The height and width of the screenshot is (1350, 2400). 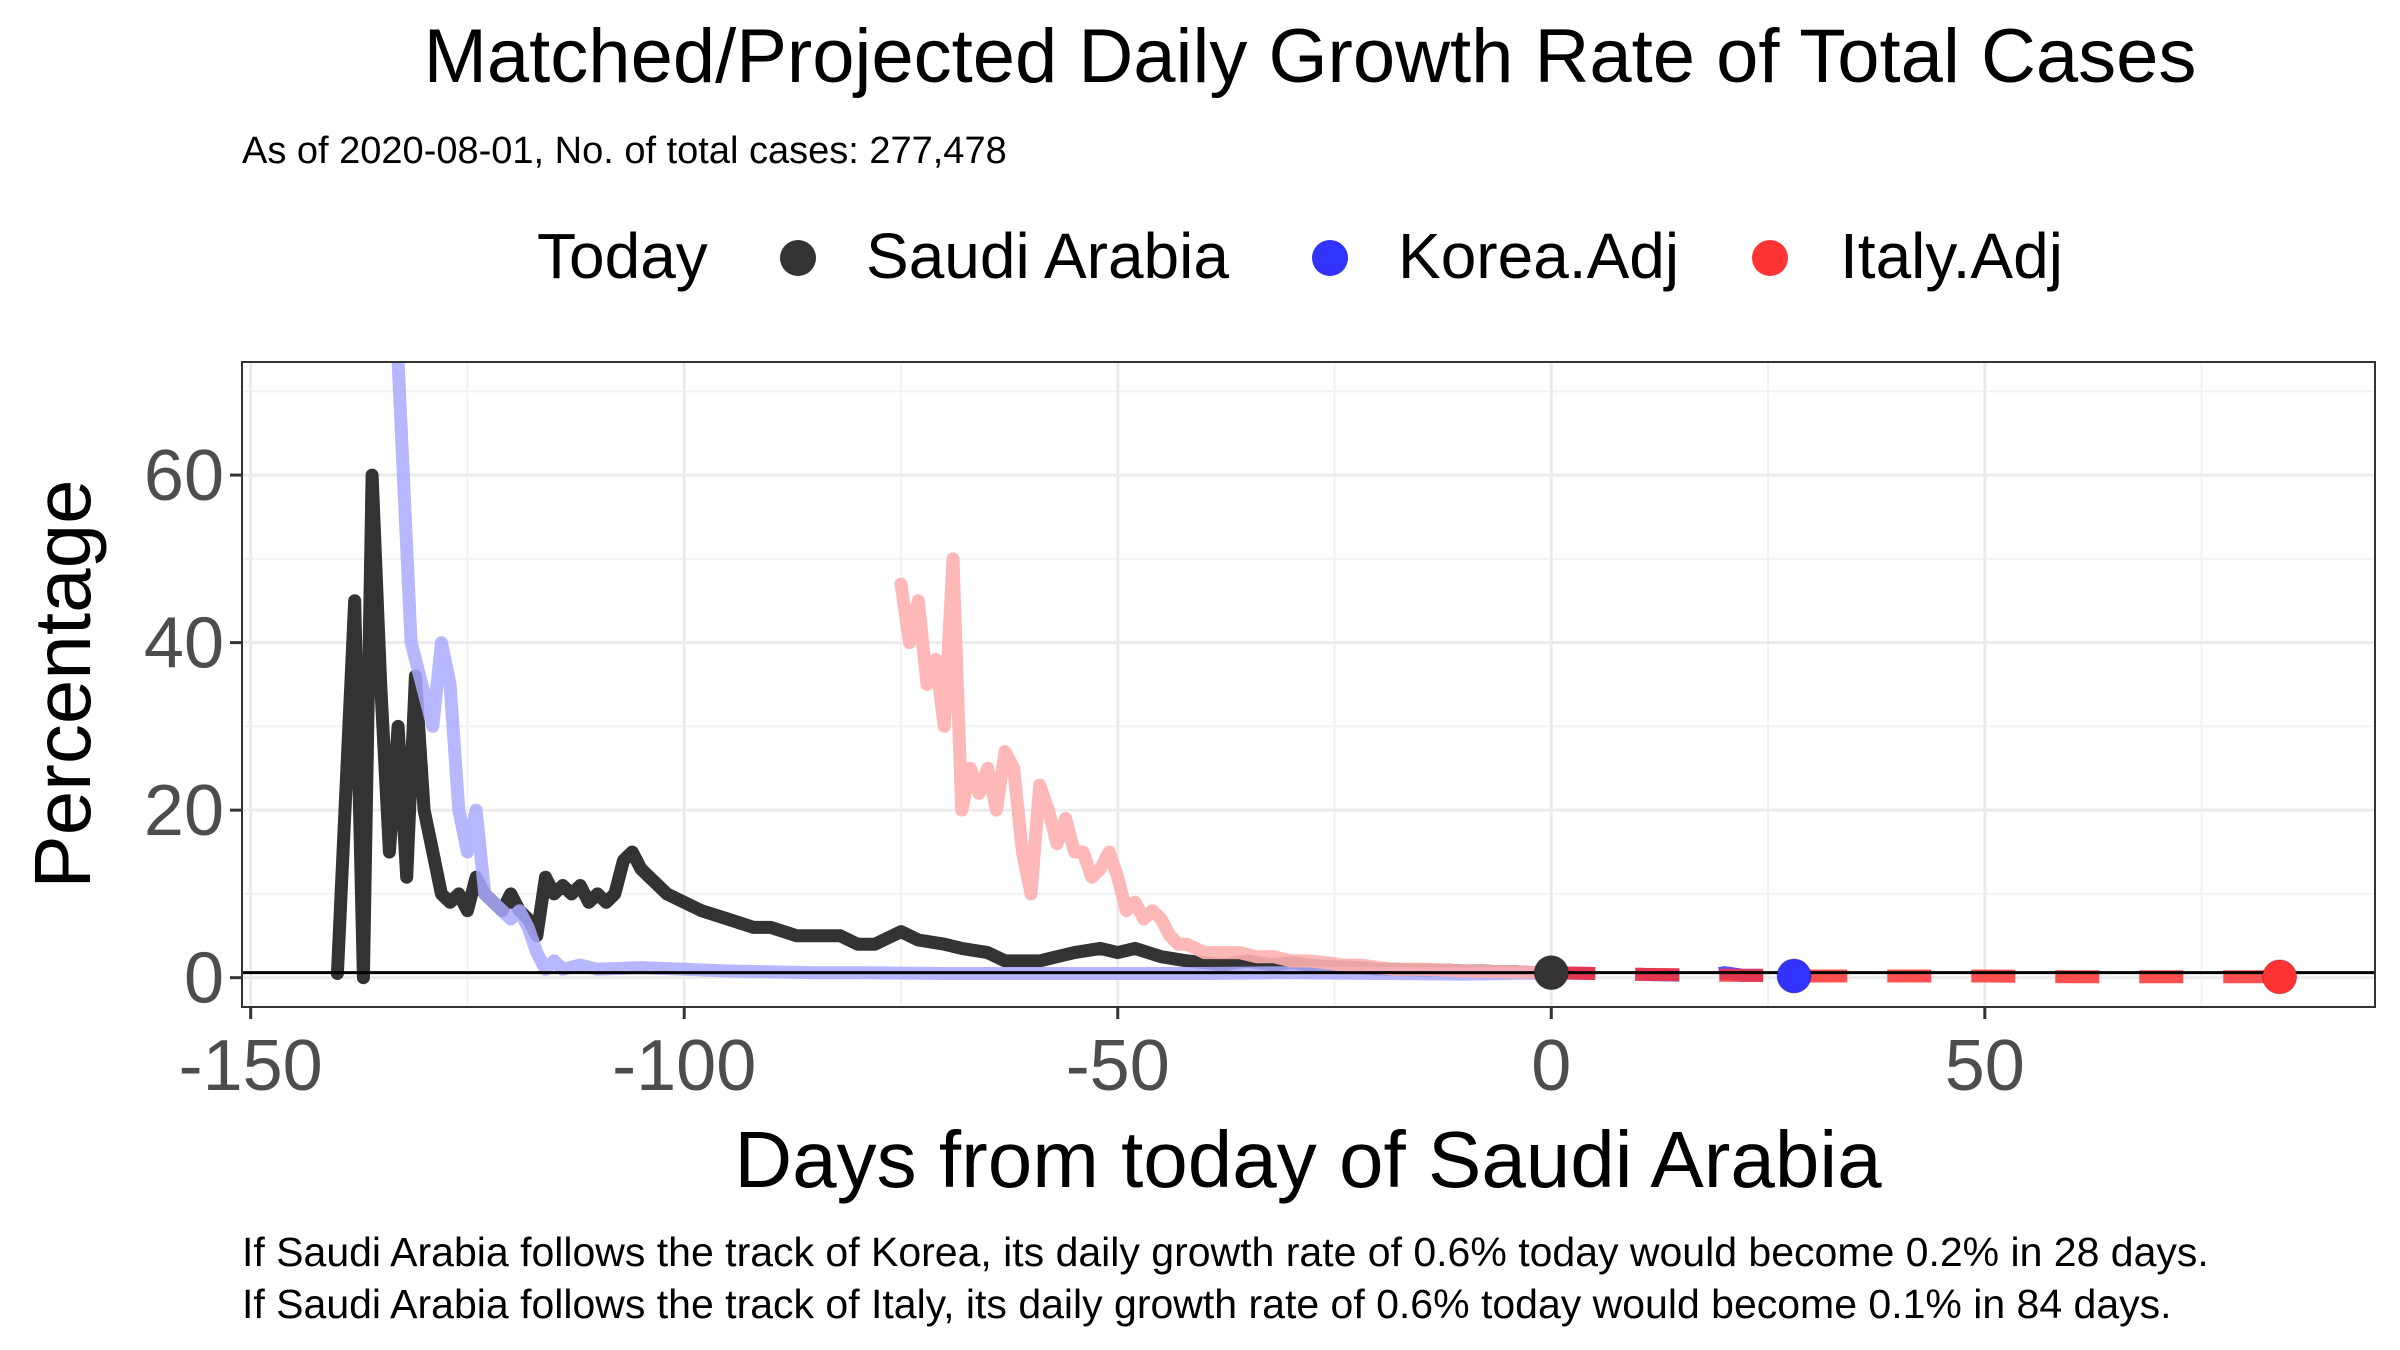 What do you see at coordinates (184, 811) in the screenshot?
I see `y-tick-label: 20` at bounding box center [184, 811].